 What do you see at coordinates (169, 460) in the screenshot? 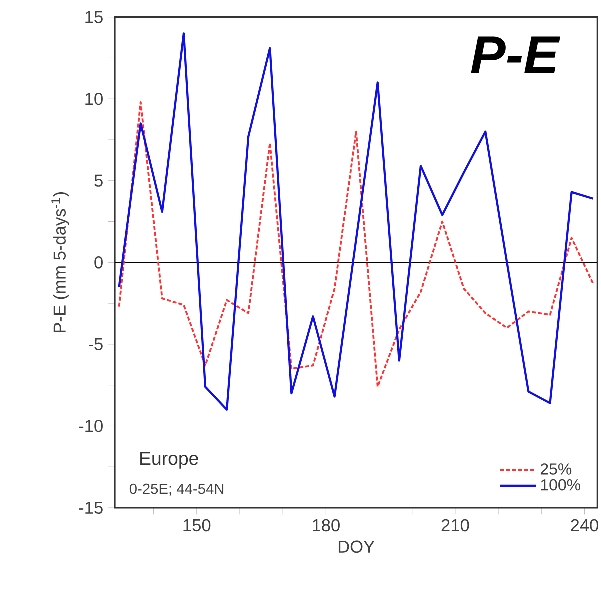
I see `annotation: Europe` at bounding box center [169, 460].